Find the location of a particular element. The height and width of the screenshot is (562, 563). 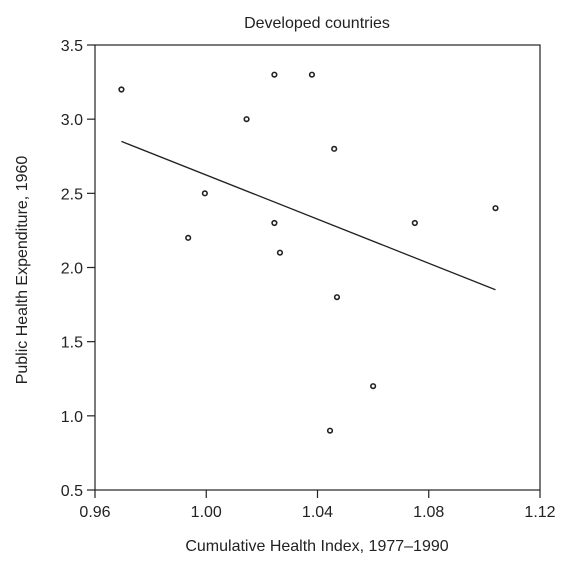

y-tick-label: 2.0 is located at coordinates (72, 269).